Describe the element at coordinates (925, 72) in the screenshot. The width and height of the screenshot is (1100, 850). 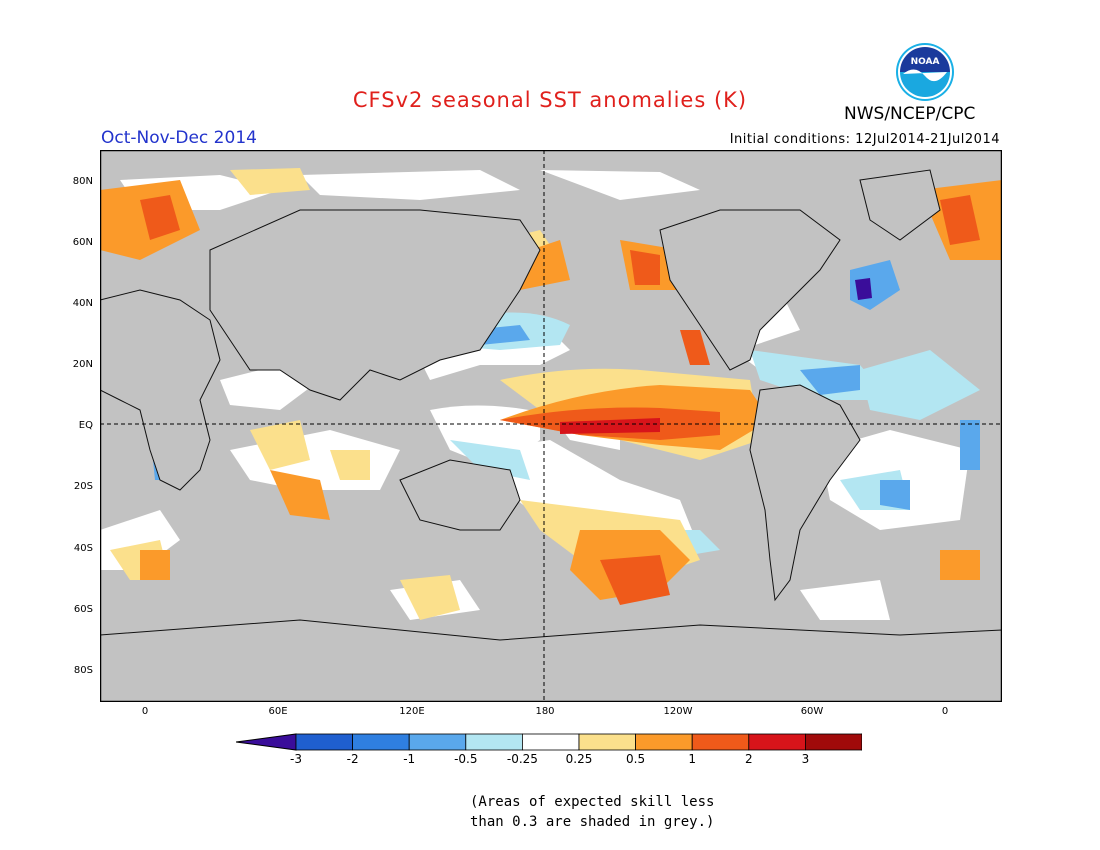
I see `noaa-logo: NOAA` at that location.